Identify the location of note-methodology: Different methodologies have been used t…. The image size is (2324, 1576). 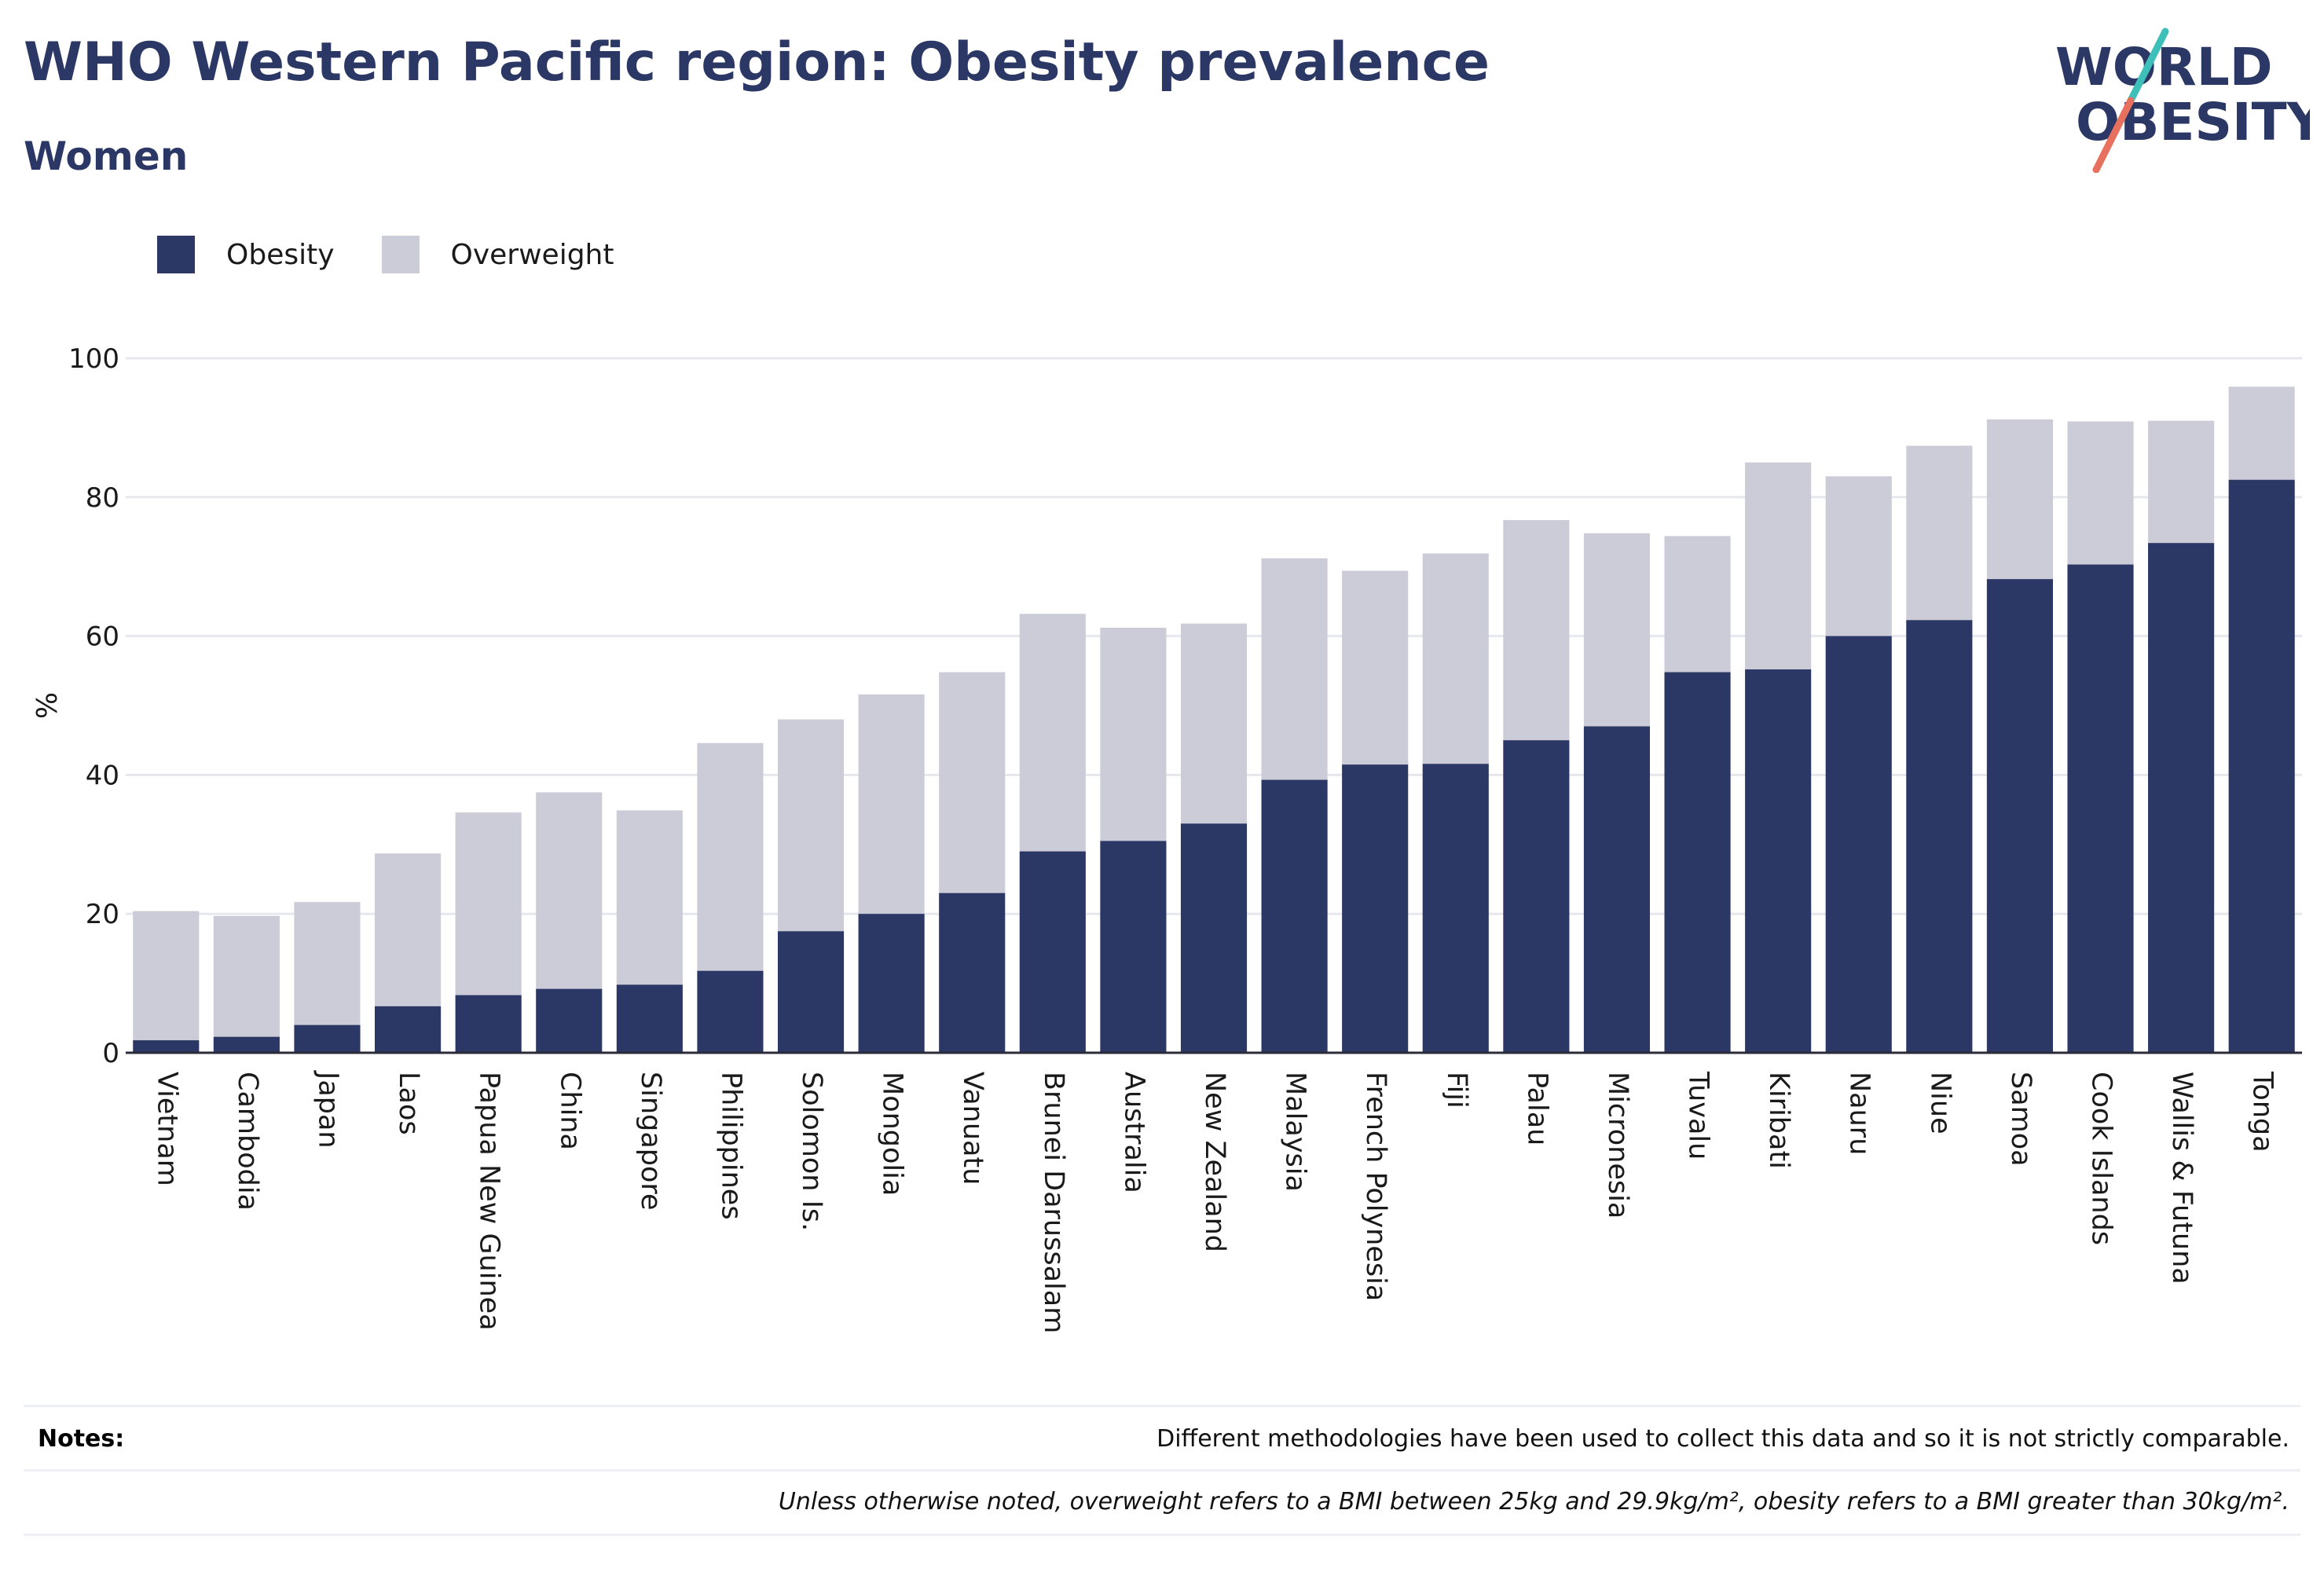
(1723, 1439).